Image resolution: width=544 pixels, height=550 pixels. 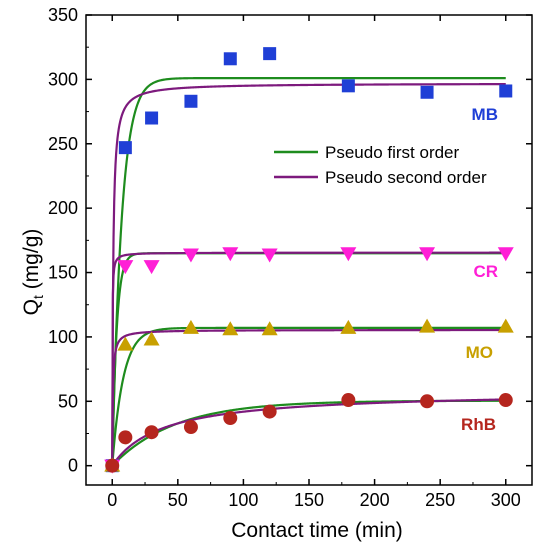 What do you see at coordinates (478, 424) in the screenshot?
I see `series-label-rhb: RhB` at bounding box center [478, 424].